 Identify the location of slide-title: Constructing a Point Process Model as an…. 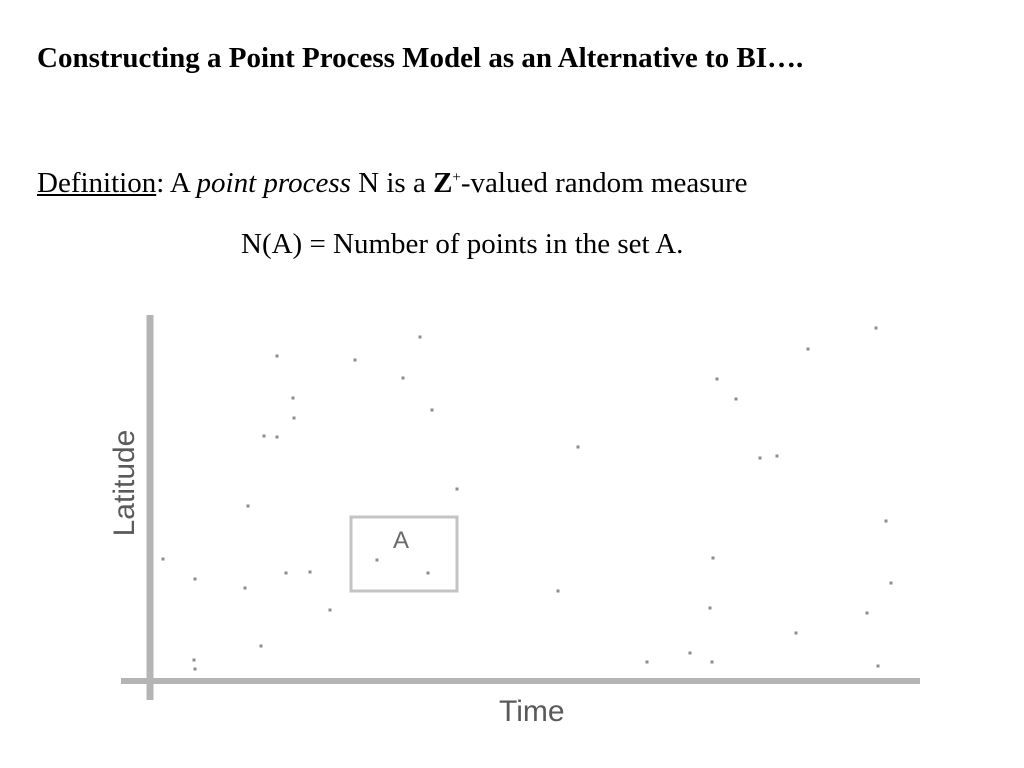
(420, 58).